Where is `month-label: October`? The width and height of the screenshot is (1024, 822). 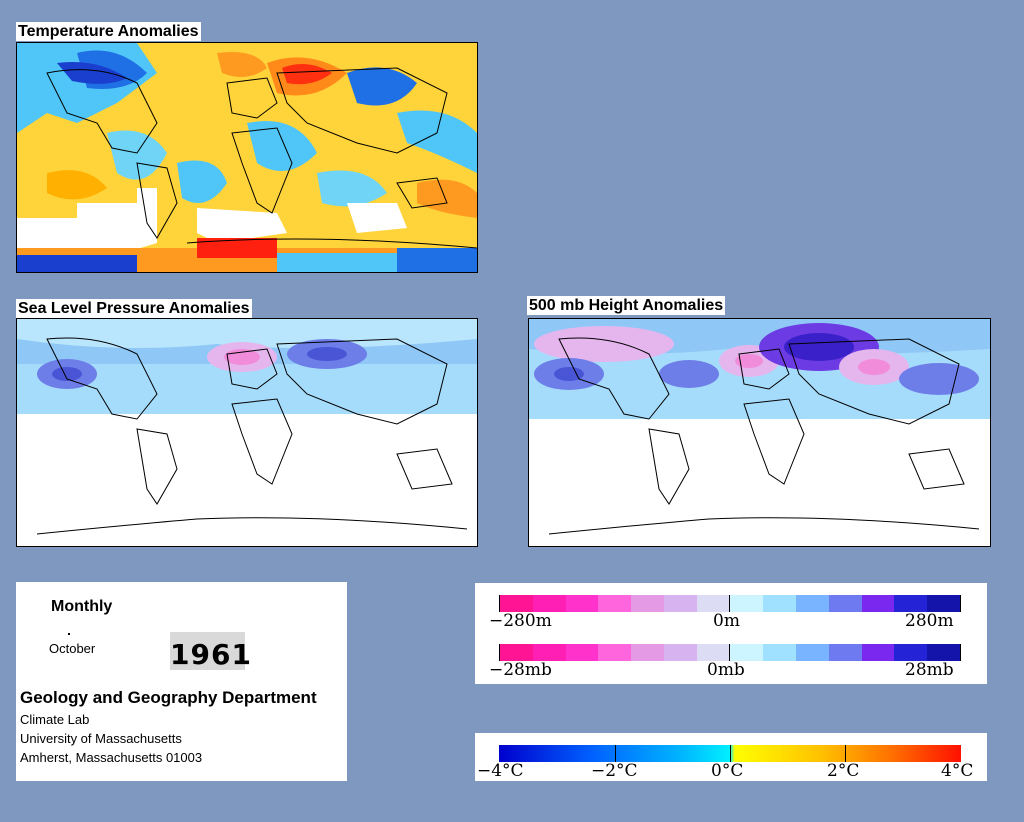
month-label: October is located at coordinates (72, 648).